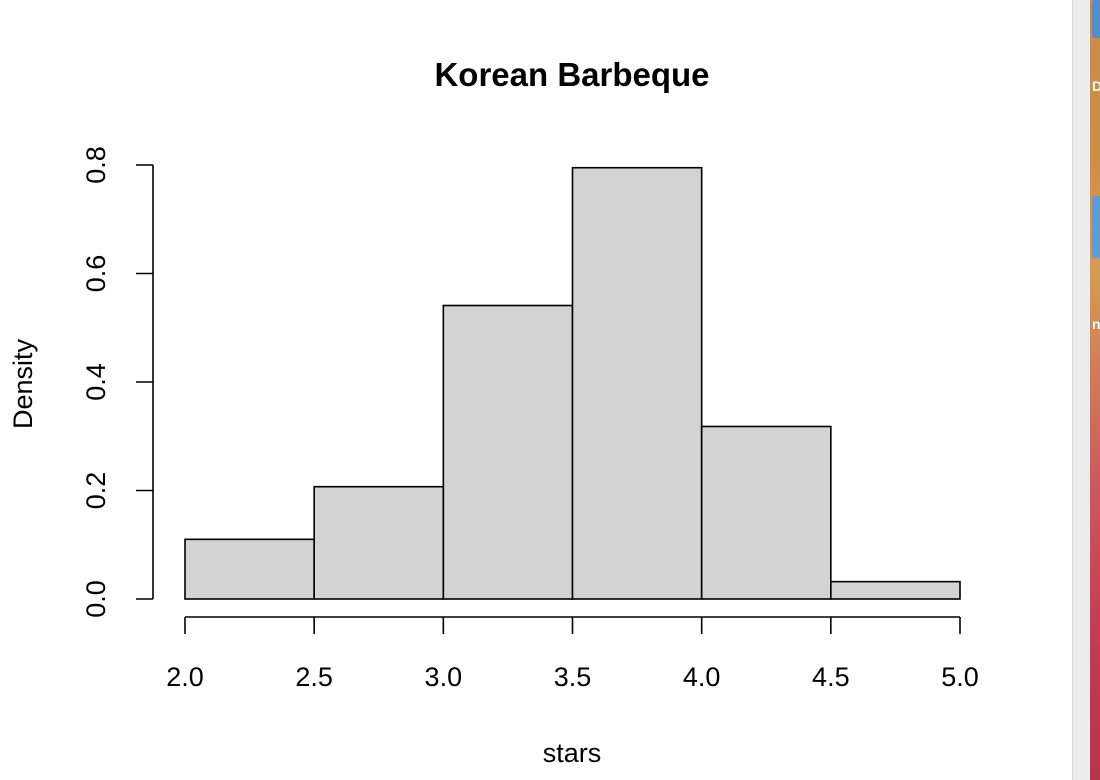  I want to click on desktop-folder-icon, so click(1096, 19).